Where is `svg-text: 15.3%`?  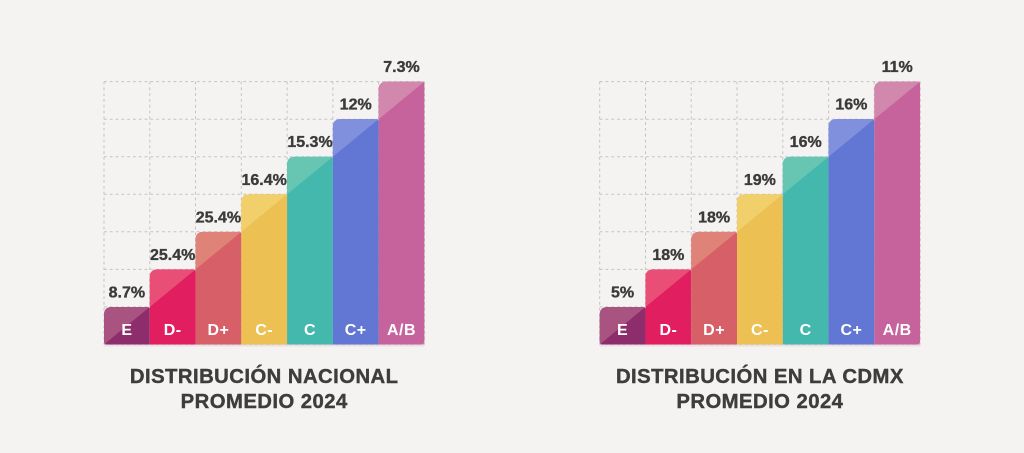
svg-text: 15.3% is located at coordinates (309, 142).